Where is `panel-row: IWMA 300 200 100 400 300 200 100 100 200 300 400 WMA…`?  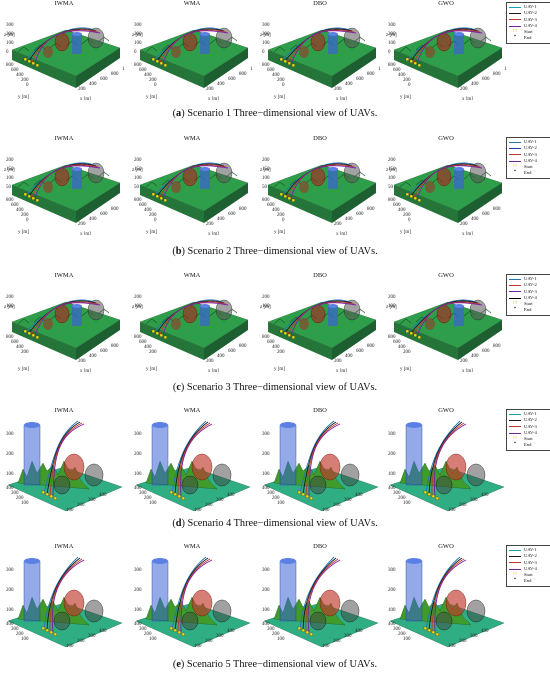
panel-row: IWMA 300 200 100 400 300 200 100 100 200 300 400 WMA… is located at coordinates (254, 596).